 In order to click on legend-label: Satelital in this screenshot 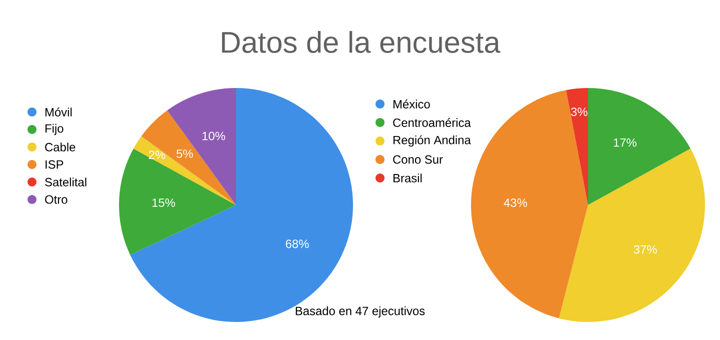, I will do `click(65, 182)`.